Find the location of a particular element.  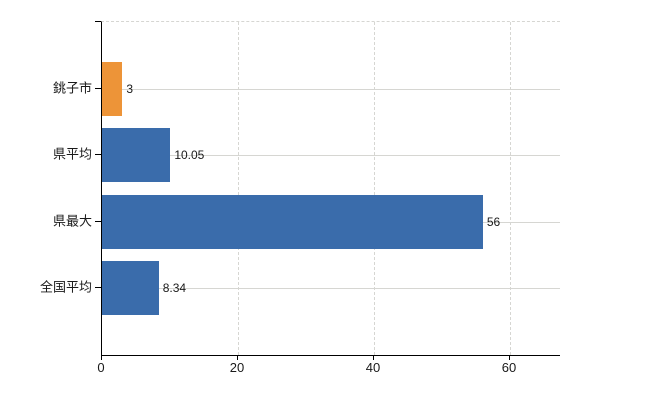

category-label: 銚子市 is located at coordinates (72, 88).